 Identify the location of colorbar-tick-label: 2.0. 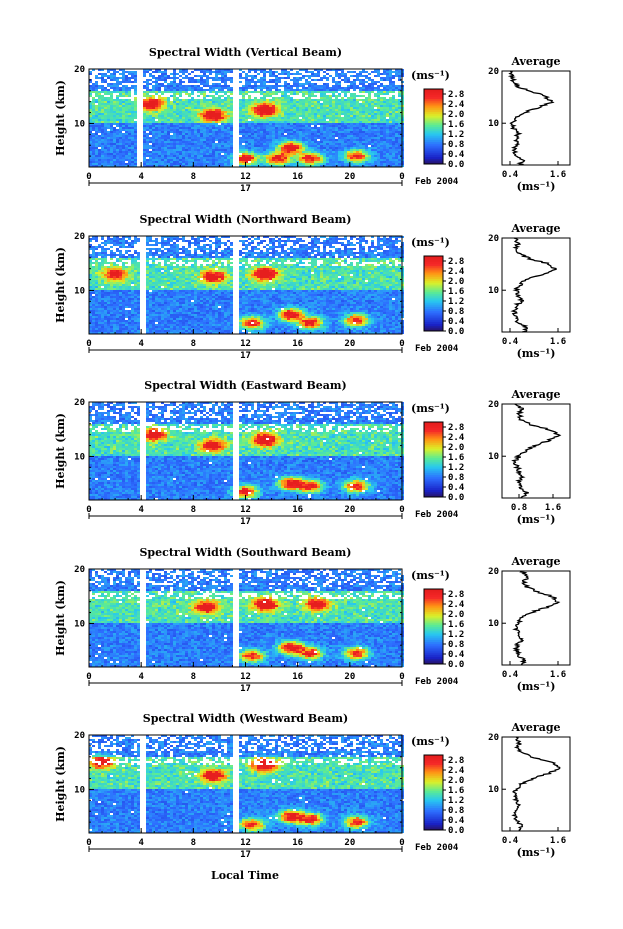
(456, 615).